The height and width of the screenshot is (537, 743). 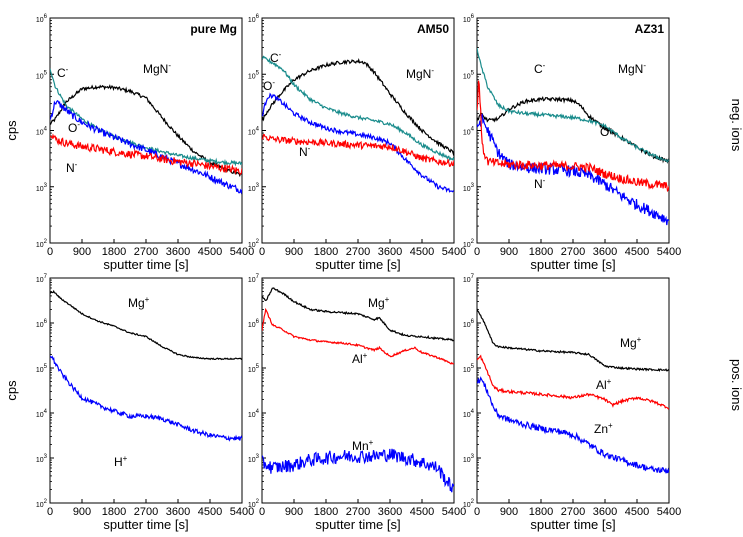 I want to click on panel-4-y-tick-label: 10⁵, so click(x=42, y=369).